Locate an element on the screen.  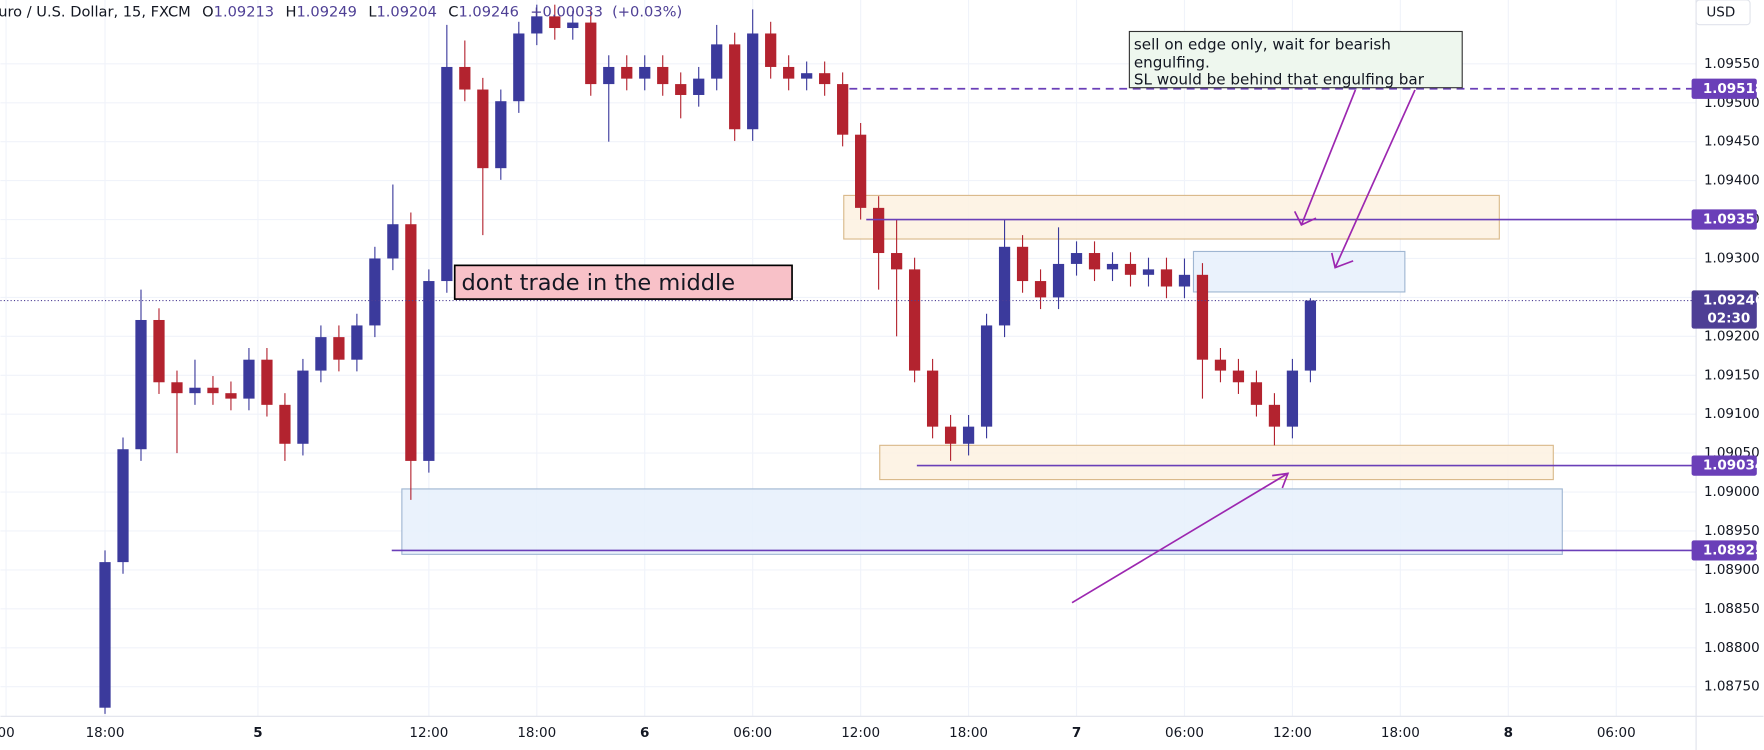
price-tag-label: 1.08925 is located at coordinates (1733, 550).